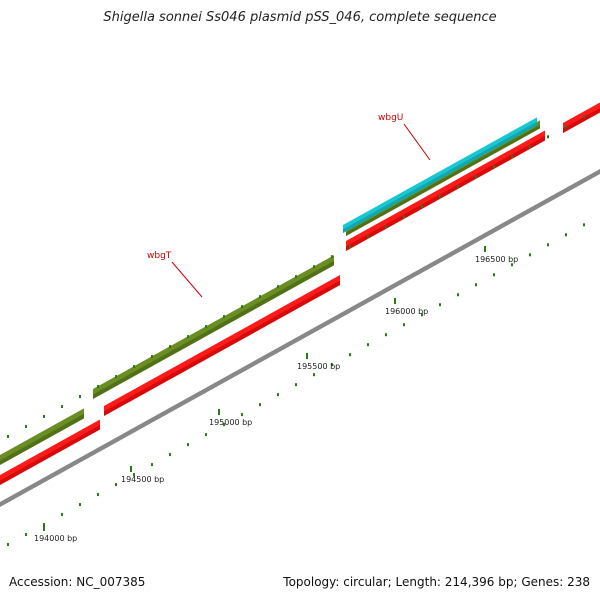 The height and width of the screenshot is (600, 600). I want to click on tick-label-195000: 195000 bp, so click(230, 422).